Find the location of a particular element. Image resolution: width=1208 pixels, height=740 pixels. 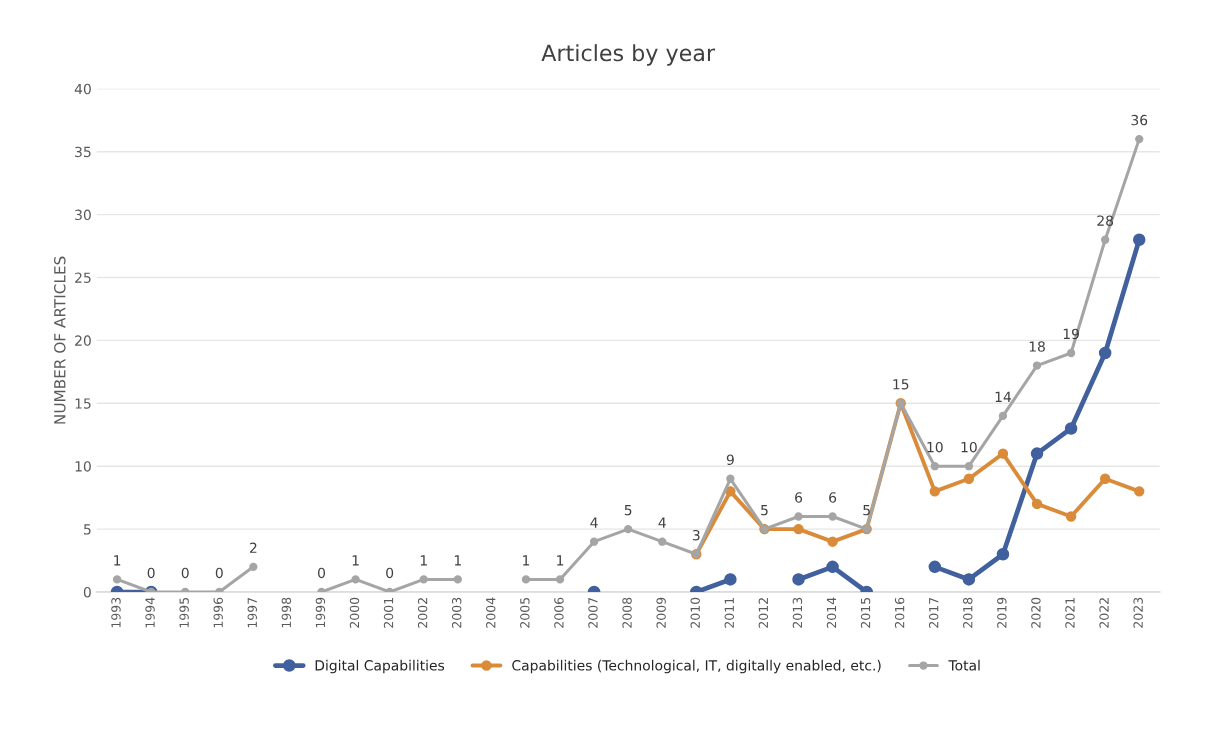

x-tick-label: 2009 is located at coordinates (661, 612).